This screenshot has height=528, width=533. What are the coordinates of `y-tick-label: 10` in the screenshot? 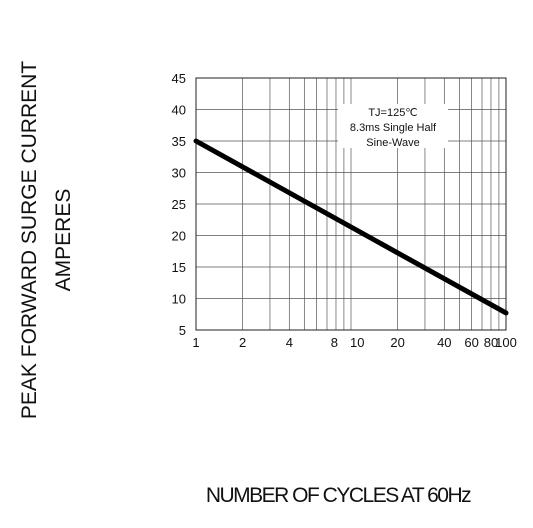 It's located at (179, 299).